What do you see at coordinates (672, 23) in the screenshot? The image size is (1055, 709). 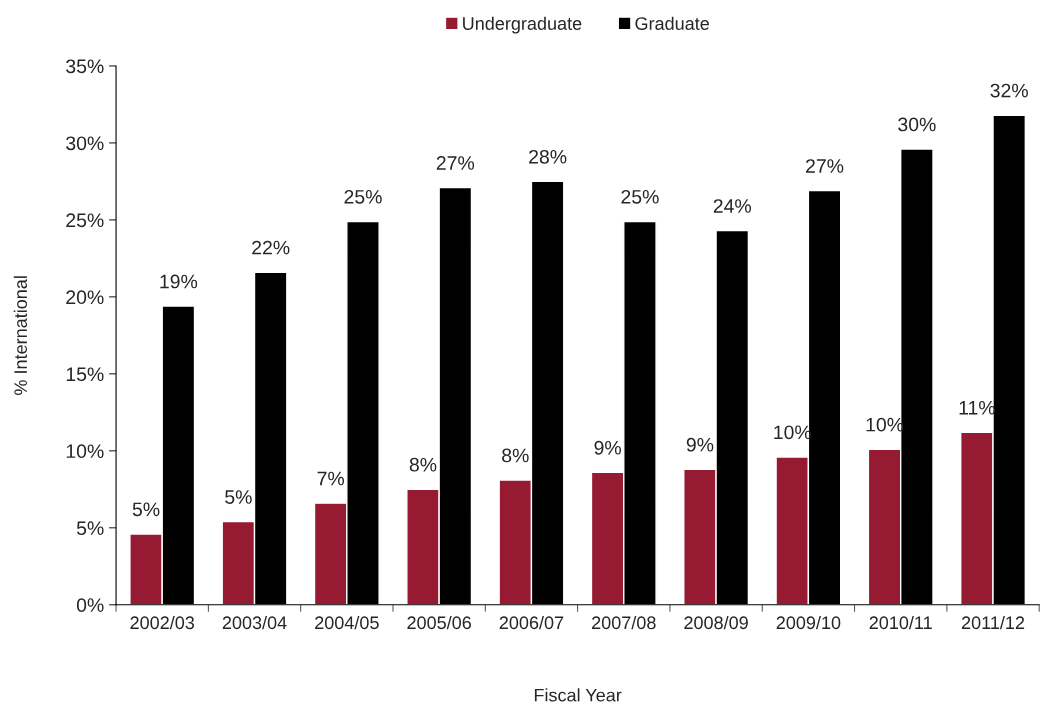 I see `legend-label: Graduate` at bounding box center [672, 23].